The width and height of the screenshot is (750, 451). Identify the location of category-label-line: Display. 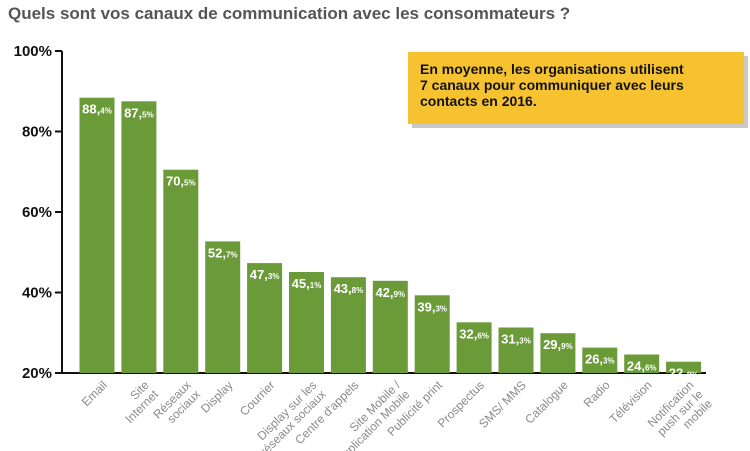
(217, 397).